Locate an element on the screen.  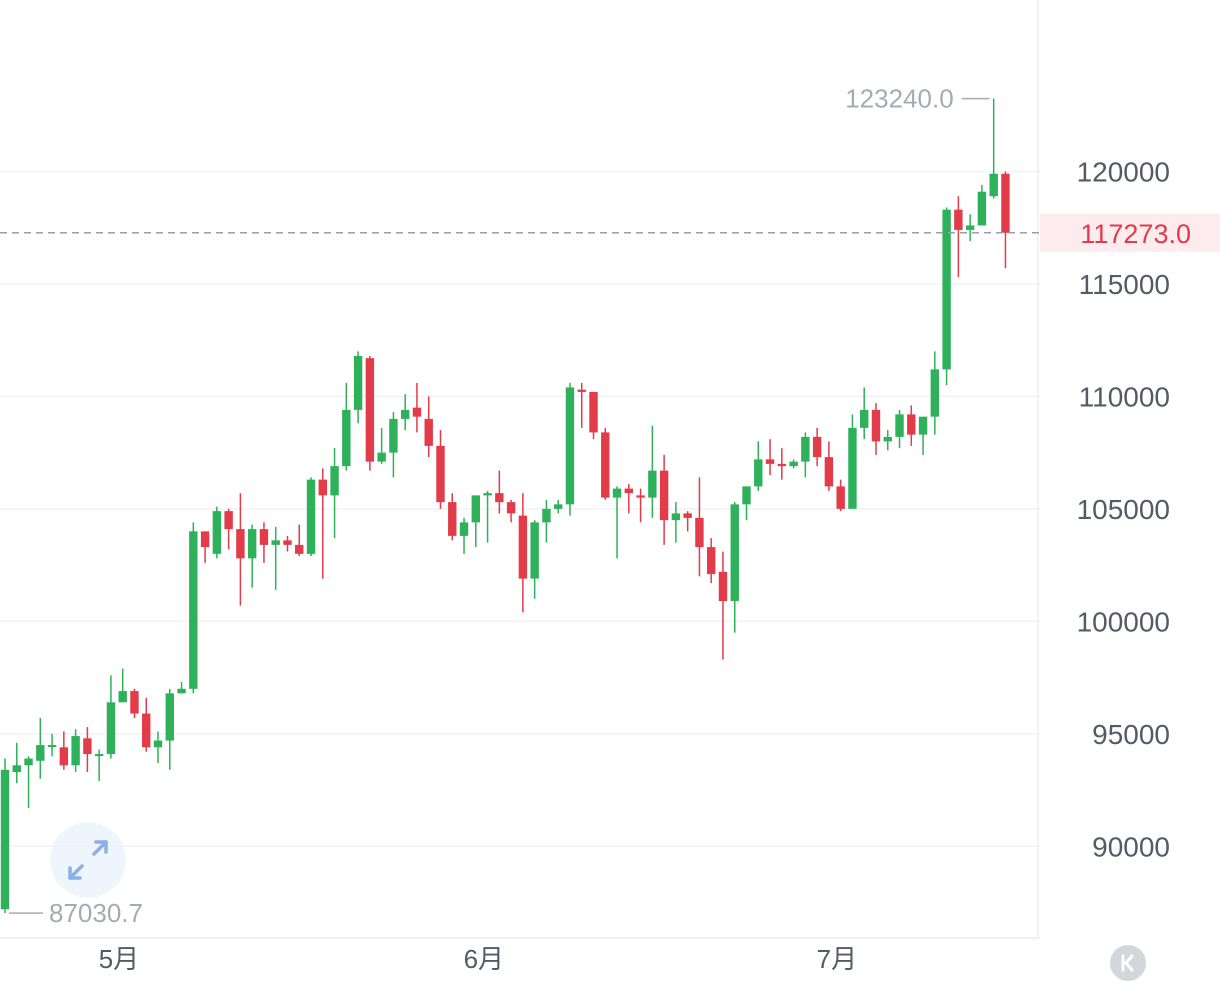
price-axis: 90000 95000 100000 105000 110000 115000 120000 is located at coordinates (1123, 509).